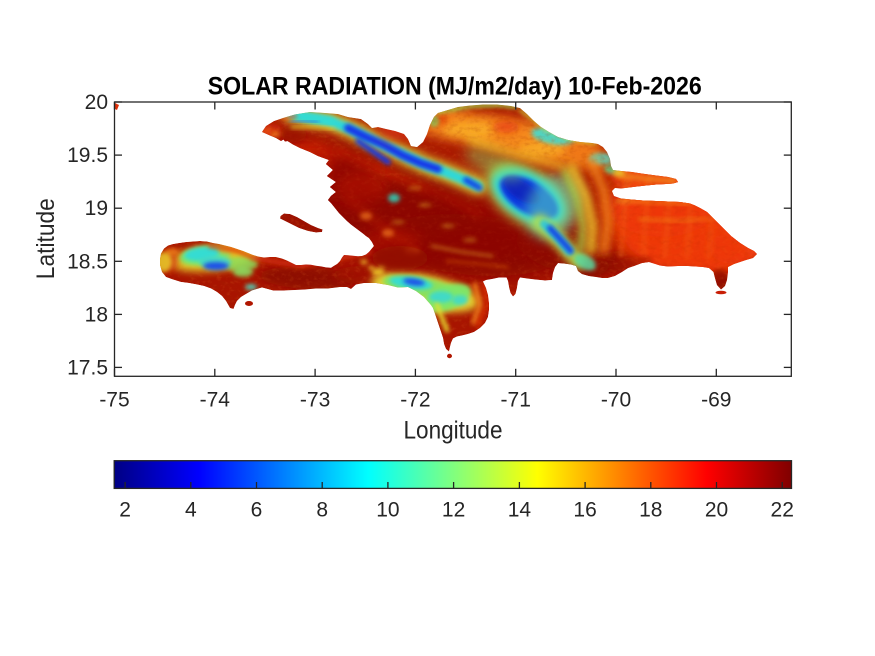 The width and height of the screenshot is (875, 656). I want to click on svg-text: -73, so click(315, 400).